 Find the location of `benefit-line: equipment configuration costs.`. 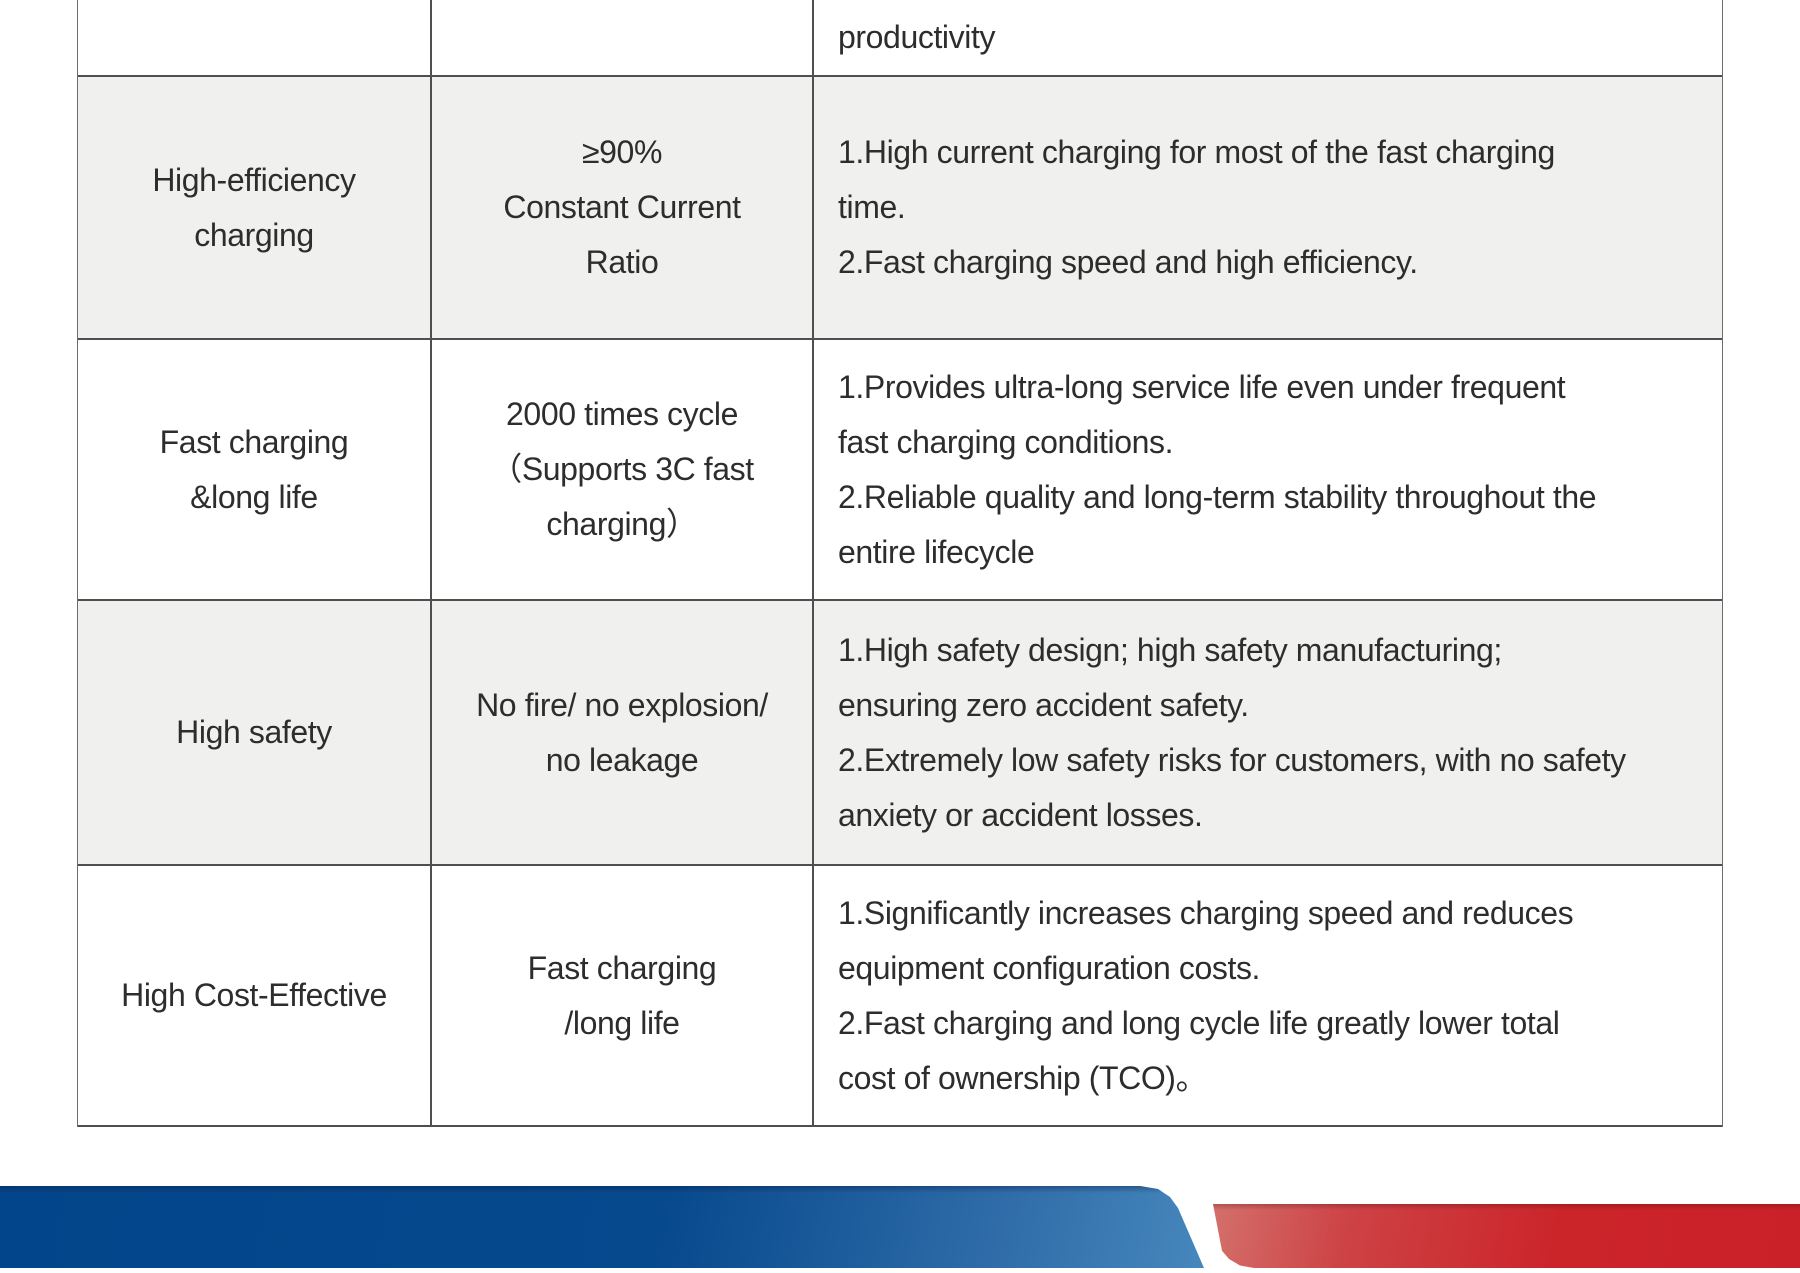

benefit-line: equipment configuration costs. is located at coordinates (1049, 967).